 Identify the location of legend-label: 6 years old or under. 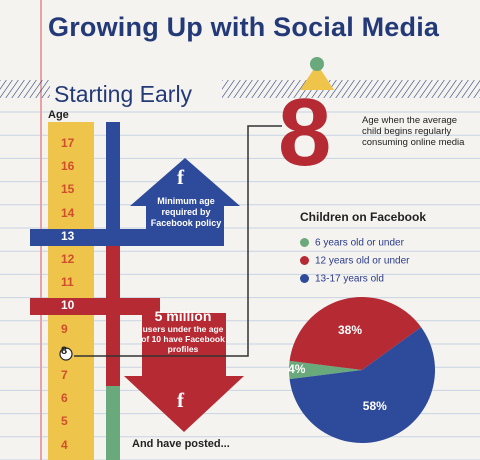
(359, 243).